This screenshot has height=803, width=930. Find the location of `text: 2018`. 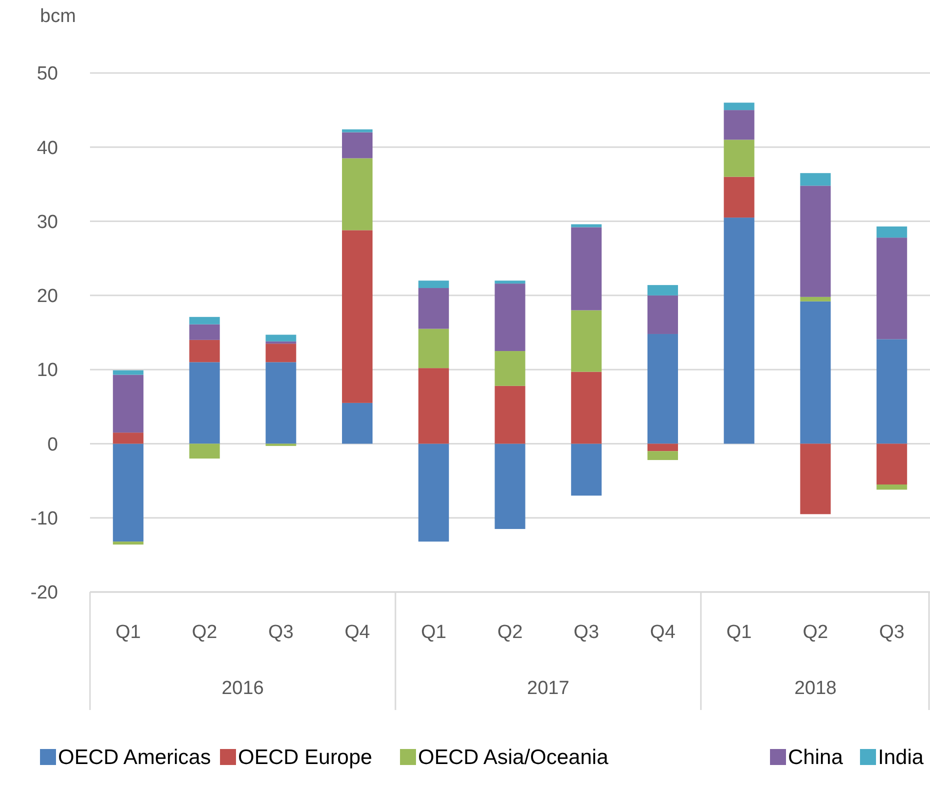

text: 2018 is located at coordinates (815, 688).